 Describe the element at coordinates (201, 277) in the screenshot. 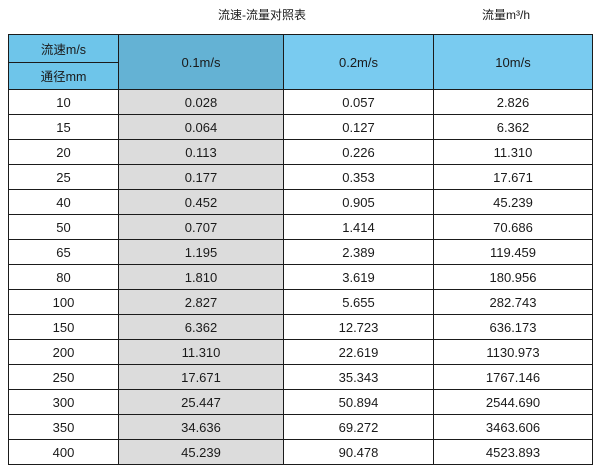

I see `cell-flow-0_1ms: 1.810` at that location.